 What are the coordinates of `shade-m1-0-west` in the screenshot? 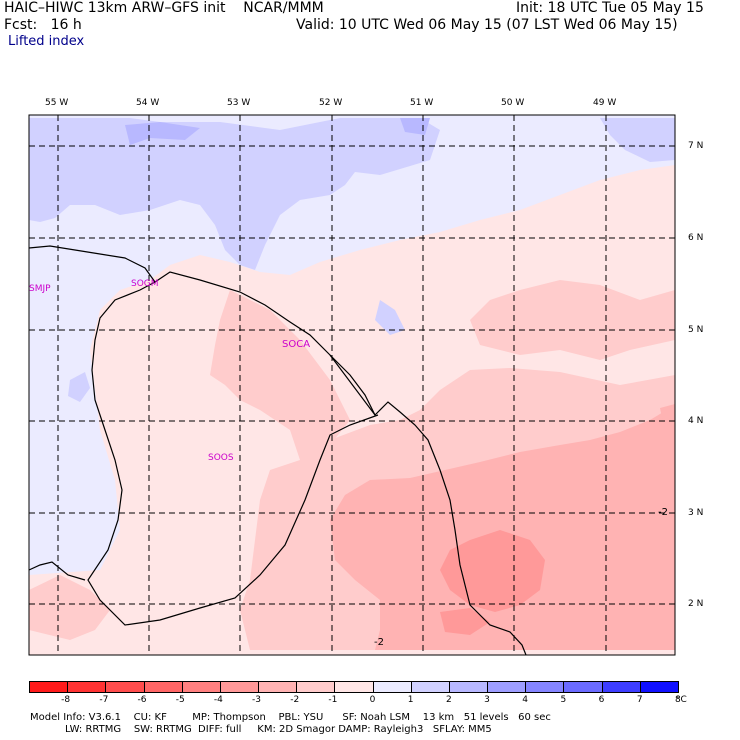 It's located at (280, 380).